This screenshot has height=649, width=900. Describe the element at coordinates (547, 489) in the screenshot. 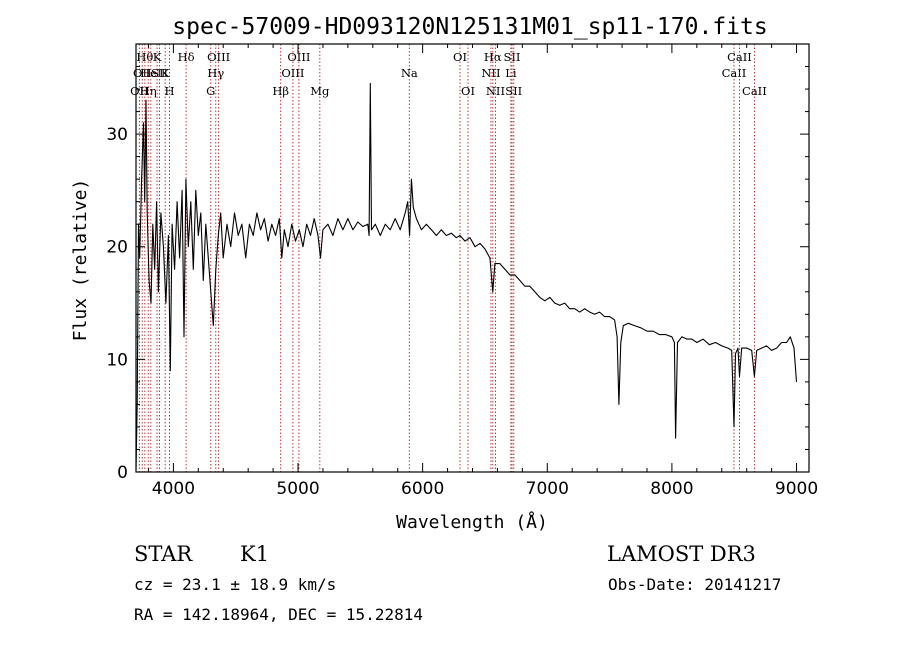

I see `x-tick-label: 7000` at that location.